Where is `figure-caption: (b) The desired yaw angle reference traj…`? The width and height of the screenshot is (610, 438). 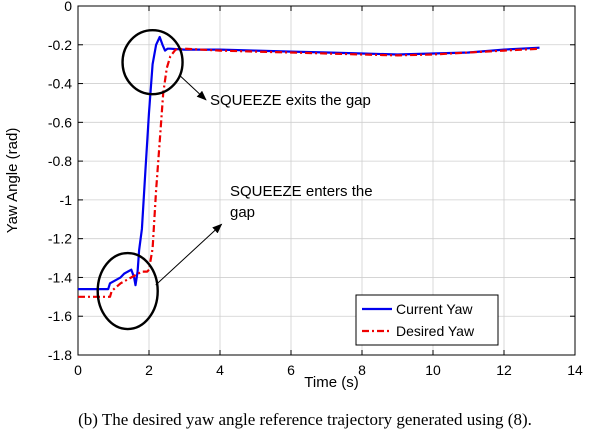
figure-caption: (b) The desired yaw angle reference traj… is located at coordinates (305, 419).